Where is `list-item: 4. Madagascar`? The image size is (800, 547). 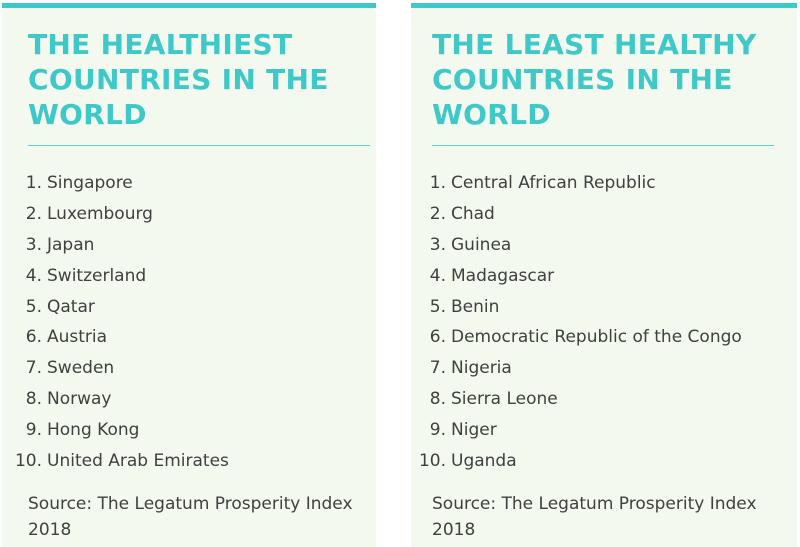 list-item: 4. Madagascar is located at coordinates (576, 275).